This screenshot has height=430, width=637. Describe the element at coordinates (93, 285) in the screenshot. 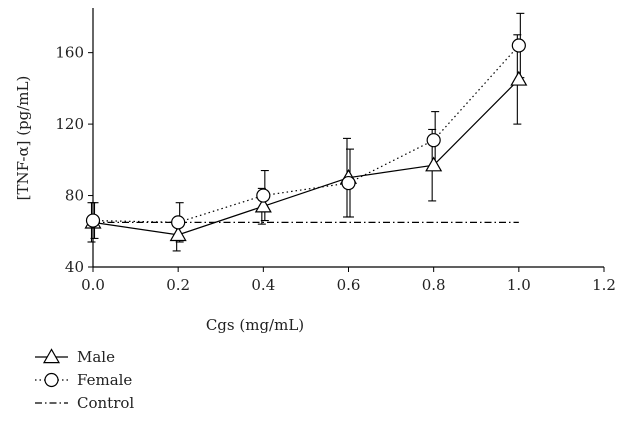

I see `x-tick-label: 0.0` at that location.